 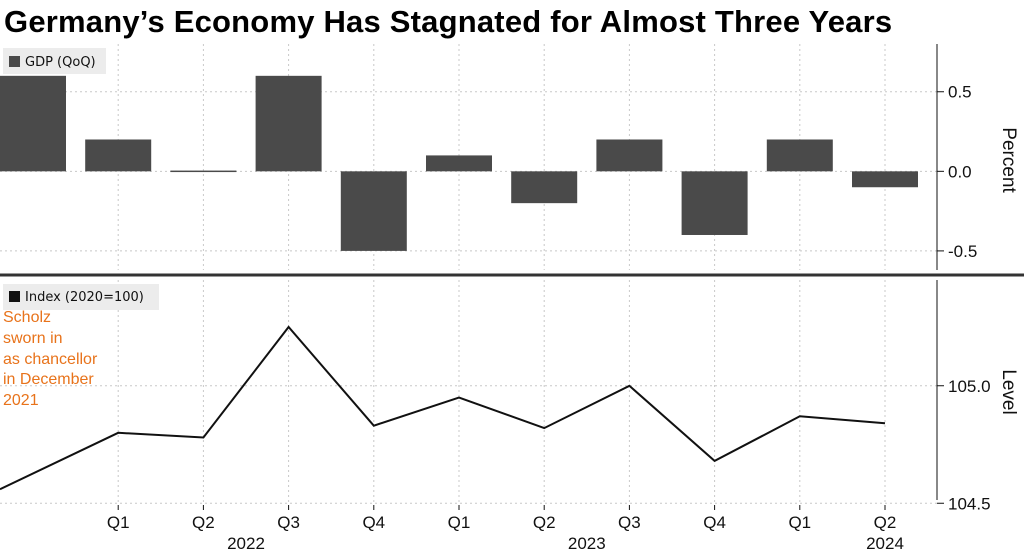 I want to click on annotation-line-3: as chancellor, so click(x=50, y=359).